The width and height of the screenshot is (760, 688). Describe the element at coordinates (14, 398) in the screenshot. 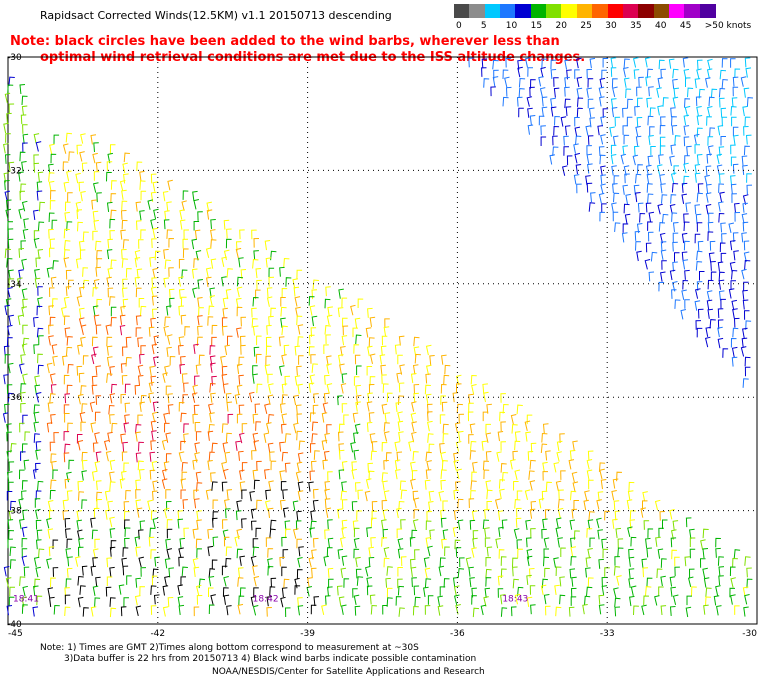

I see `y-tick-label: -36` at that location.